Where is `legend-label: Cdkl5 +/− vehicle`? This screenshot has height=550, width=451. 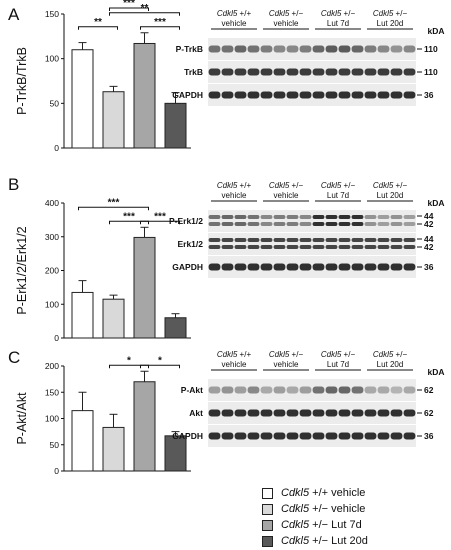
legend-label: Cdkl5 +/− vehicle is located at coordinates (323, 509).